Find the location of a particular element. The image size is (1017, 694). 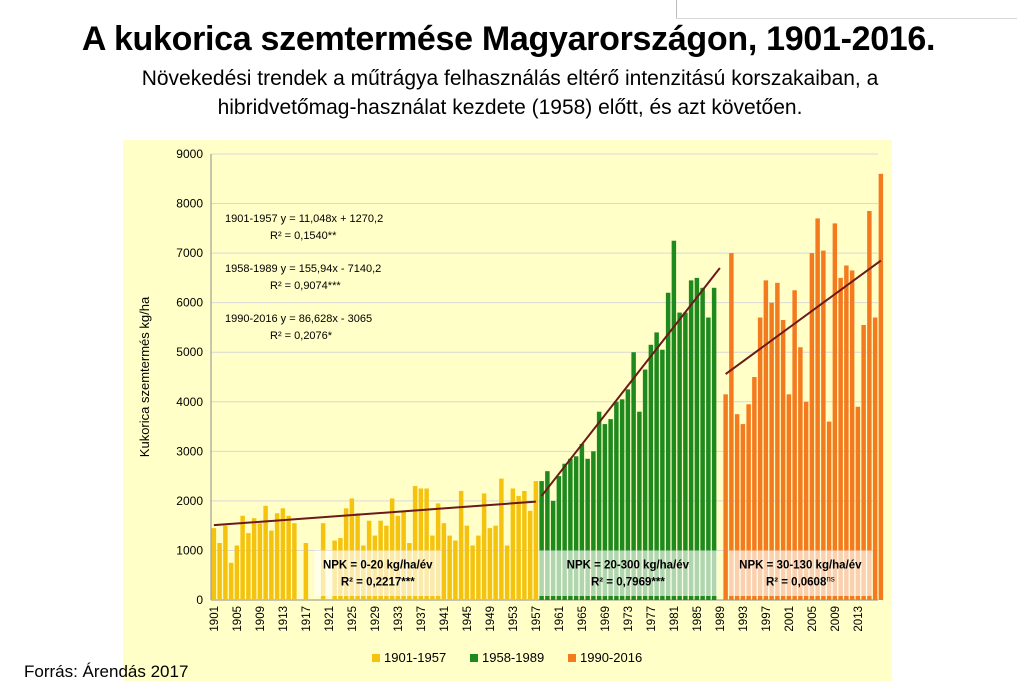

y-tick-label: 6000 is located at coordinates (189, 303).